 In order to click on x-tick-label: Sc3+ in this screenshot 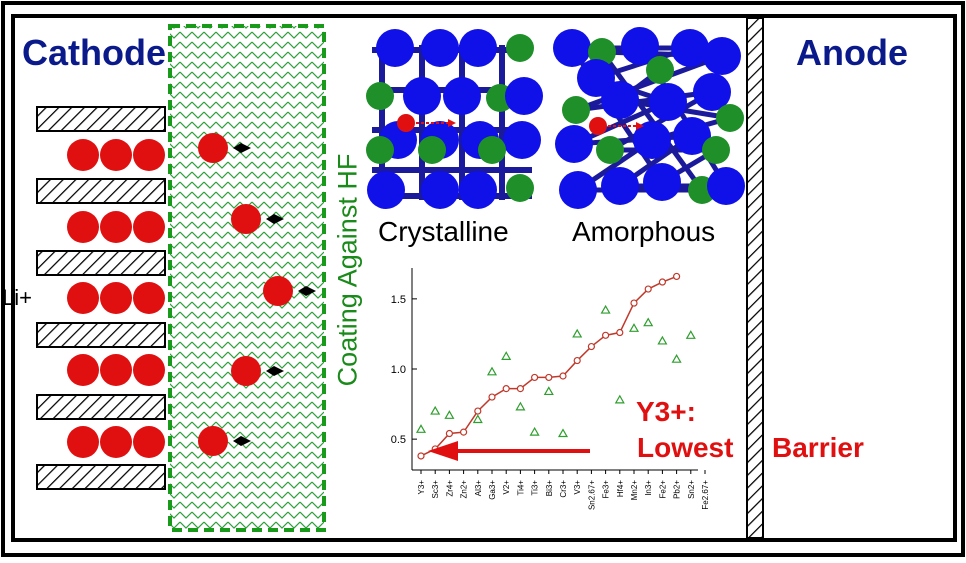, I will do `click(435, 489)`.